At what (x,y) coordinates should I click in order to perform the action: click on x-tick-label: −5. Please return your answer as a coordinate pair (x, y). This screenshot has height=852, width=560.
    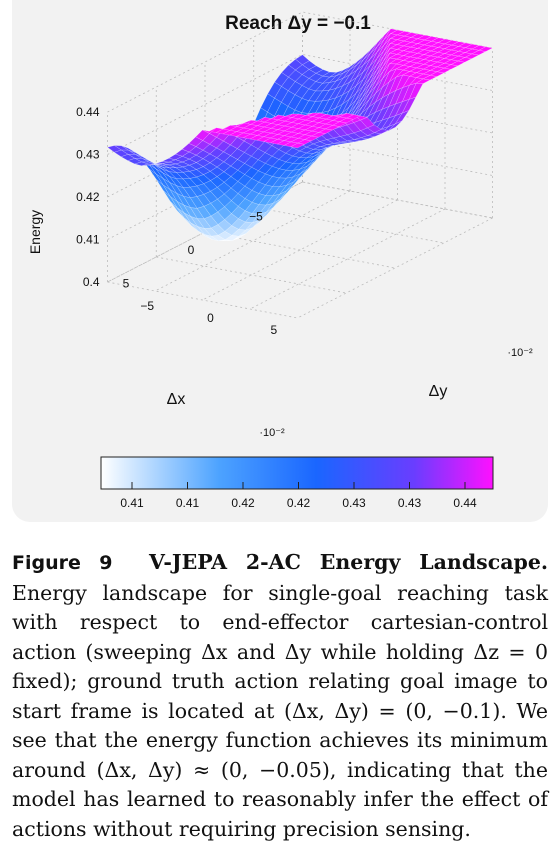
    Looking at the image, I should click on (256, 217).